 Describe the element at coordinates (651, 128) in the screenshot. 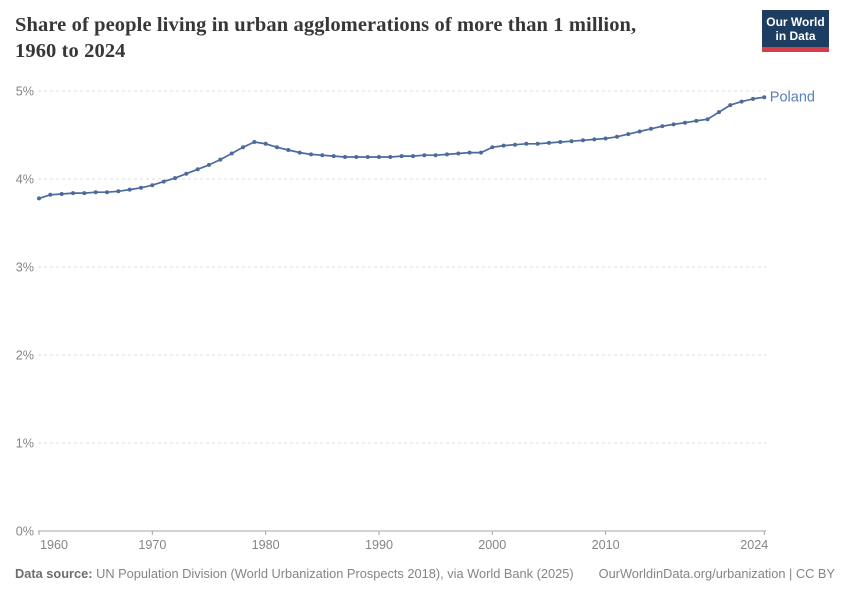

I see `data-point-2014` at that location.